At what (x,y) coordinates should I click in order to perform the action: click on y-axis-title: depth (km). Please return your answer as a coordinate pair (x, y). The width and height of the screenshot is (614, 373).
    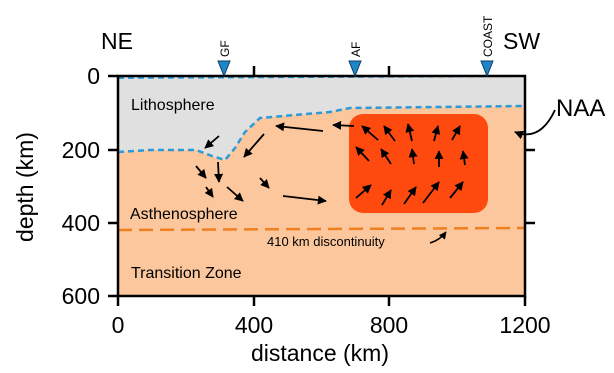
    Looking at the image, I should click on (25, 187).